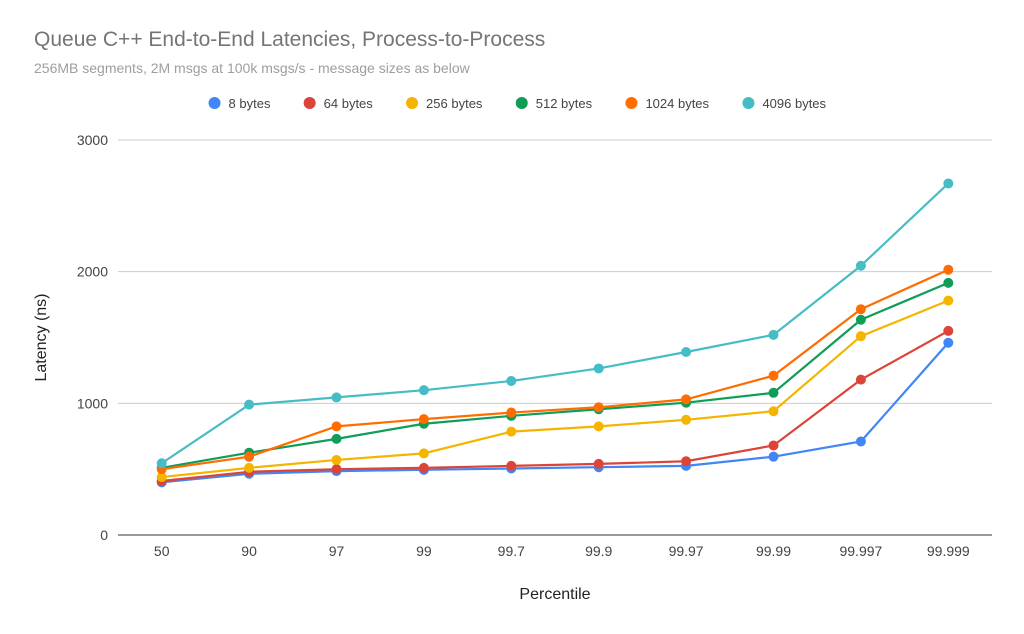  I want to click on y-tick-label: 1000, so click(92, 403).